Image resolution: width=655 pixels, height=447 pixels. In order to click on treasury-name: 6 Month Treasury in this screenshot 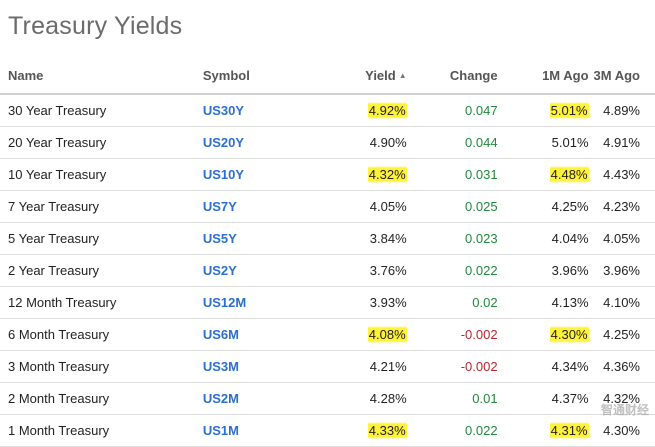, I will do `click(94, 334)`.